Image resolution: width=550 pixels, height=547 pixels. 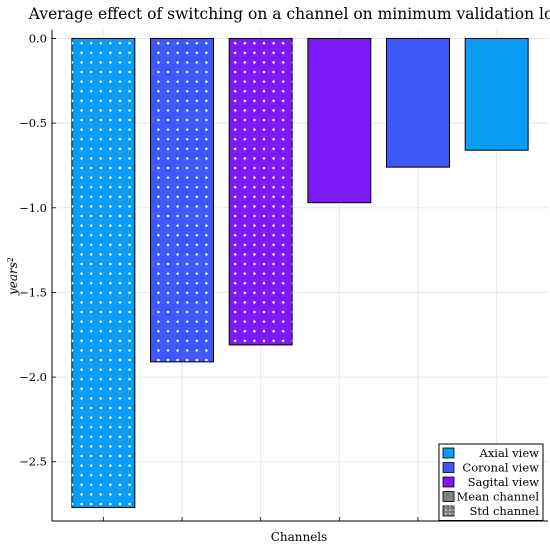 What do you see at coordinates (10, 259) in the screenshot?
I see `y-axis-label-exponent: 2` at bounding box center [10, 259].